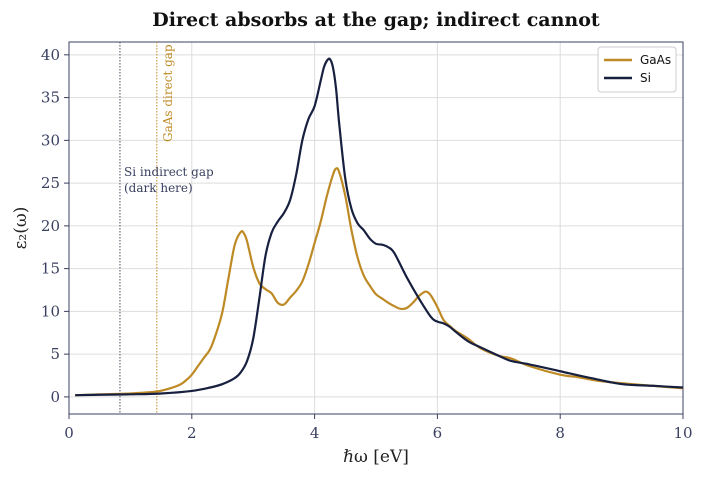  What do you see at coordinates (655, 60) in the screenshot?
I see `legend-label-gaas: GaAs` at bounding box center [655, 60].